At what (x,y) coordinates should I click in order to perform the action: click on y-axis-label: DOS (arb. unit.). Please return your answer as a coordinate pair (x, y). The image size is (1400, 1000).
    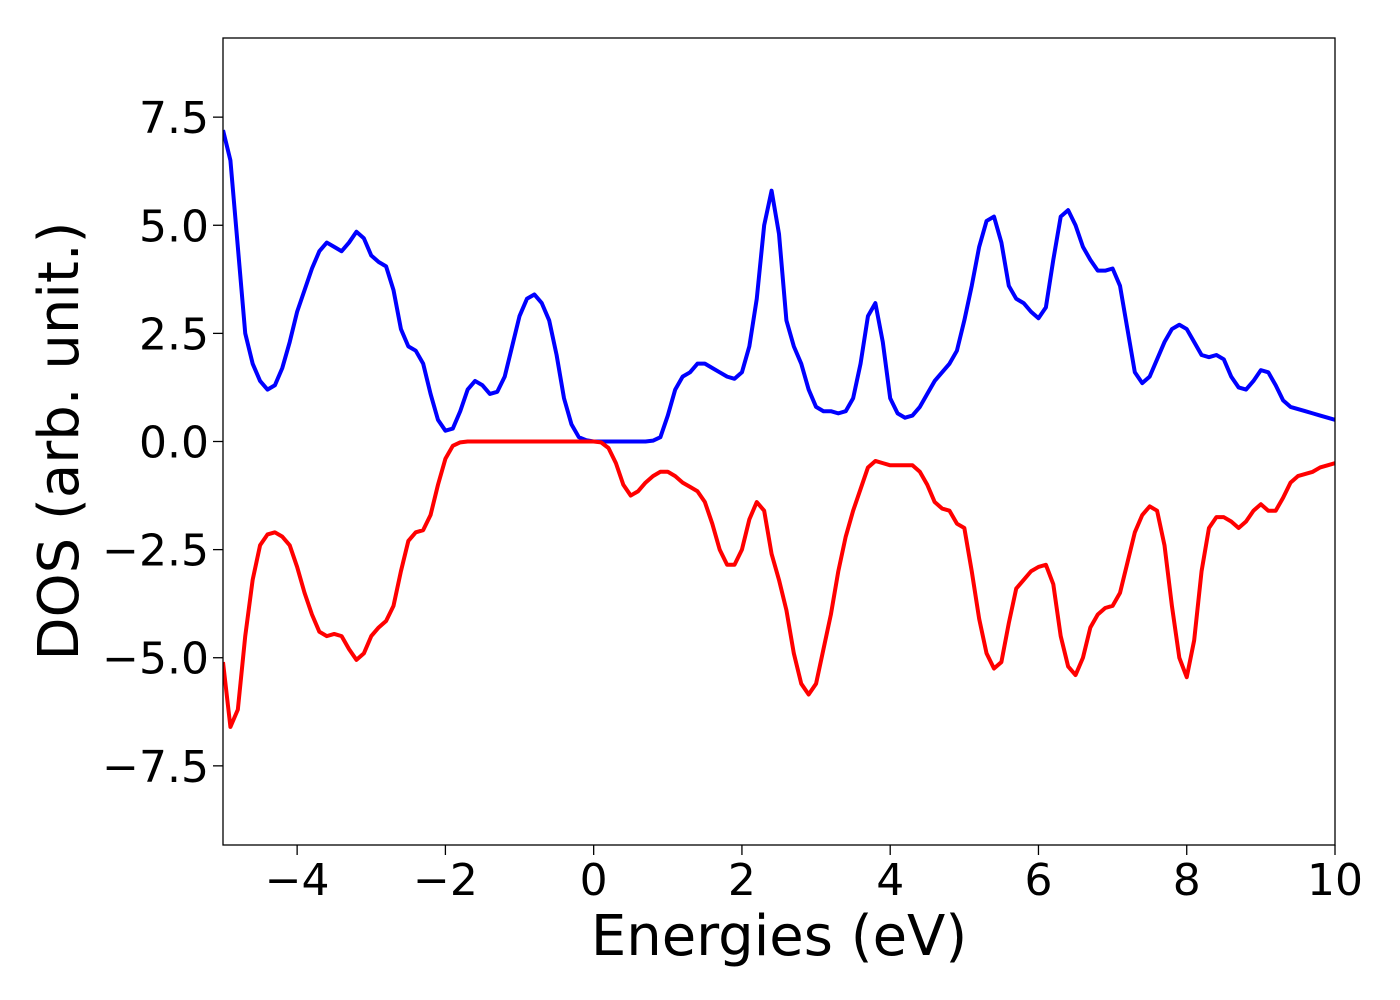
    Looking at the image, I should click on (59, 440).